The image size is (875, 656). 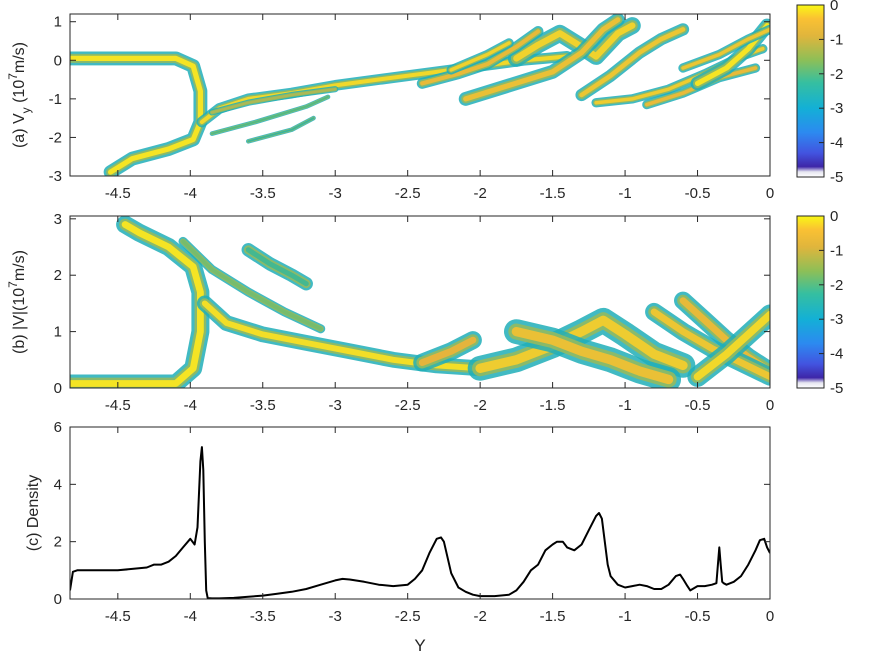 I want to click on y-tick-label: 4, so click(x=58, y=484).